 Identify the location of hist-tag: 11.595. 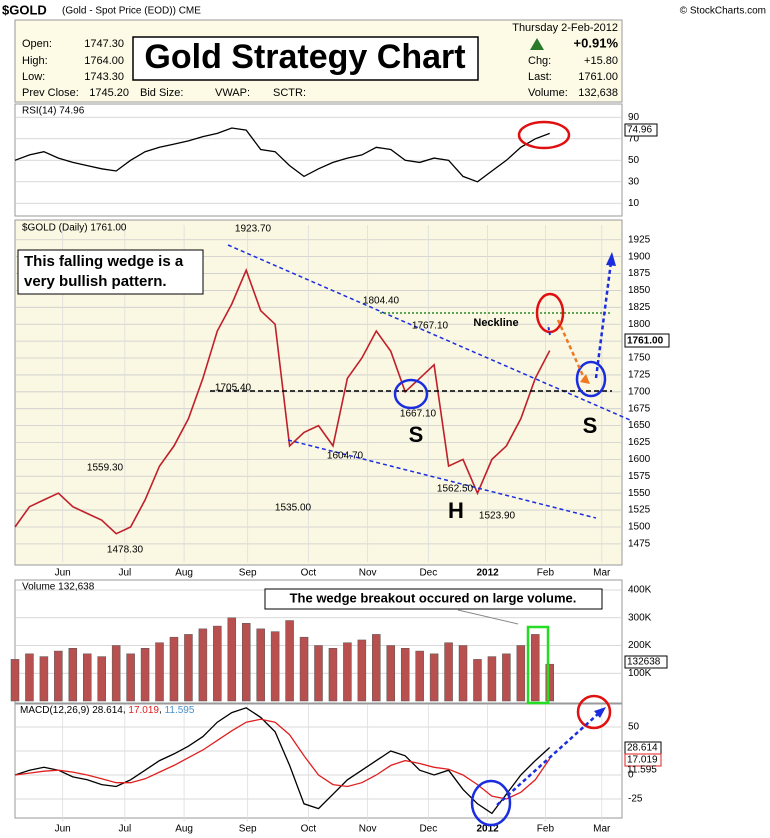
(642, 770).